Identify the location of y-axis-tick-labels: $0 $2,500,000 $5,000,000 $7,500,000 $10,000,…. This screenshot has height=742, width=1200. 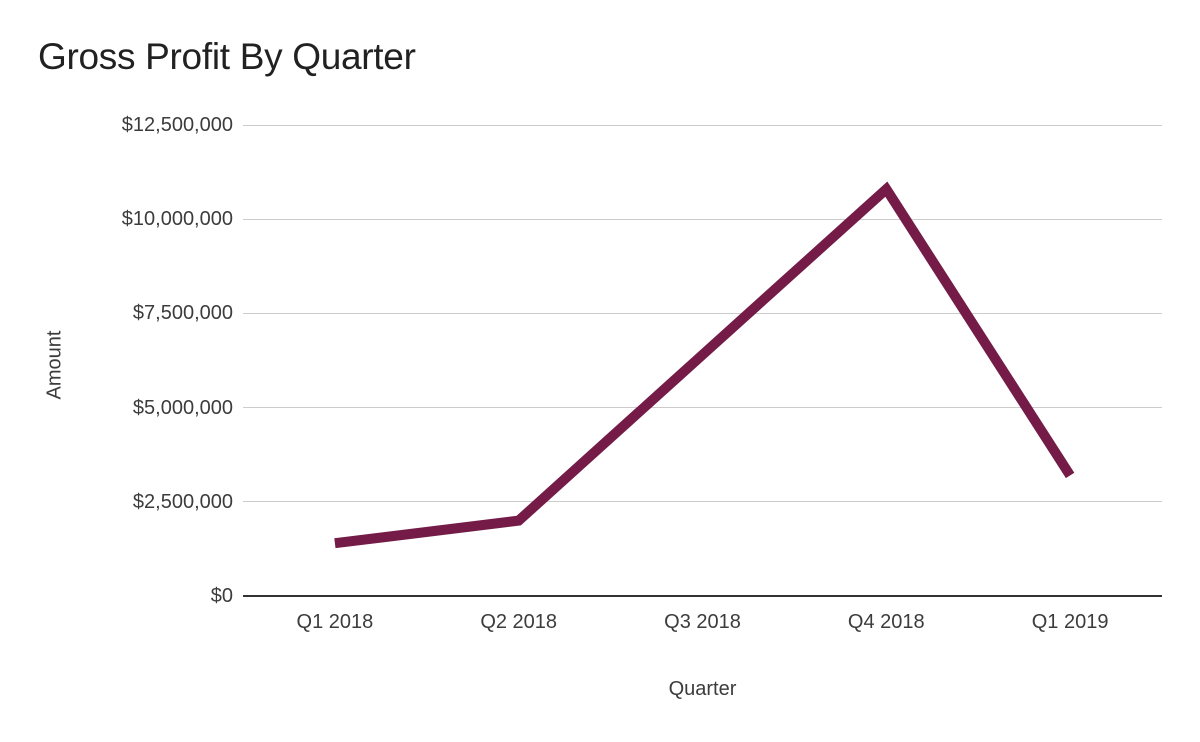
(121, 360).